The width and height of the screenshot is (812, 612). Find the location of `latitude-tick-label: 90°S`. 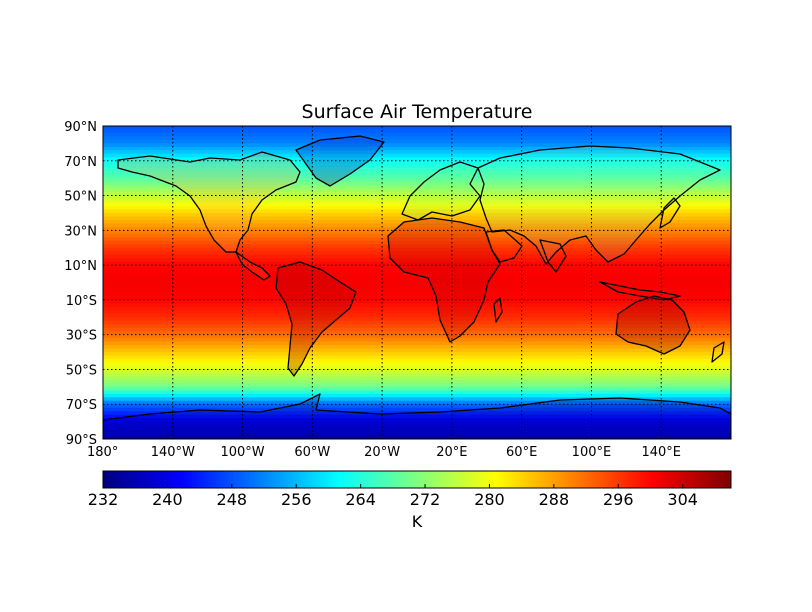

latitude-tick-label: 90°S is located at coordinates (81, 440).